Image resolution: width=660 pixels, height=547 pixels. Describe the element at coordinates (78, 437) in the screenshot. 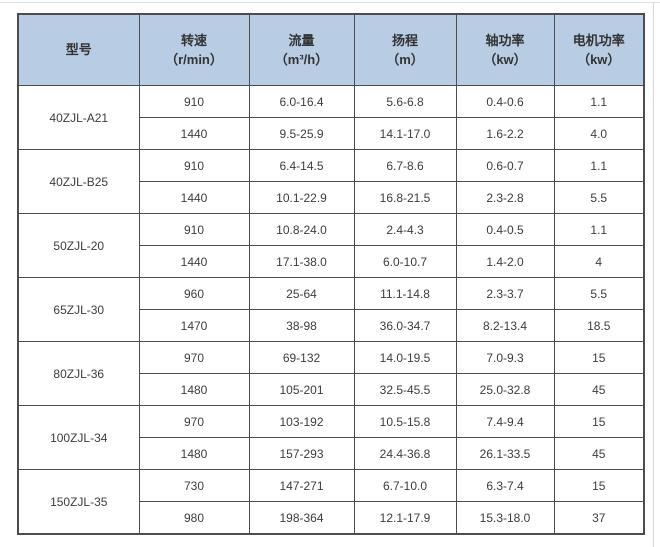

I see `model-cell: 100ZJL-34` at that location.